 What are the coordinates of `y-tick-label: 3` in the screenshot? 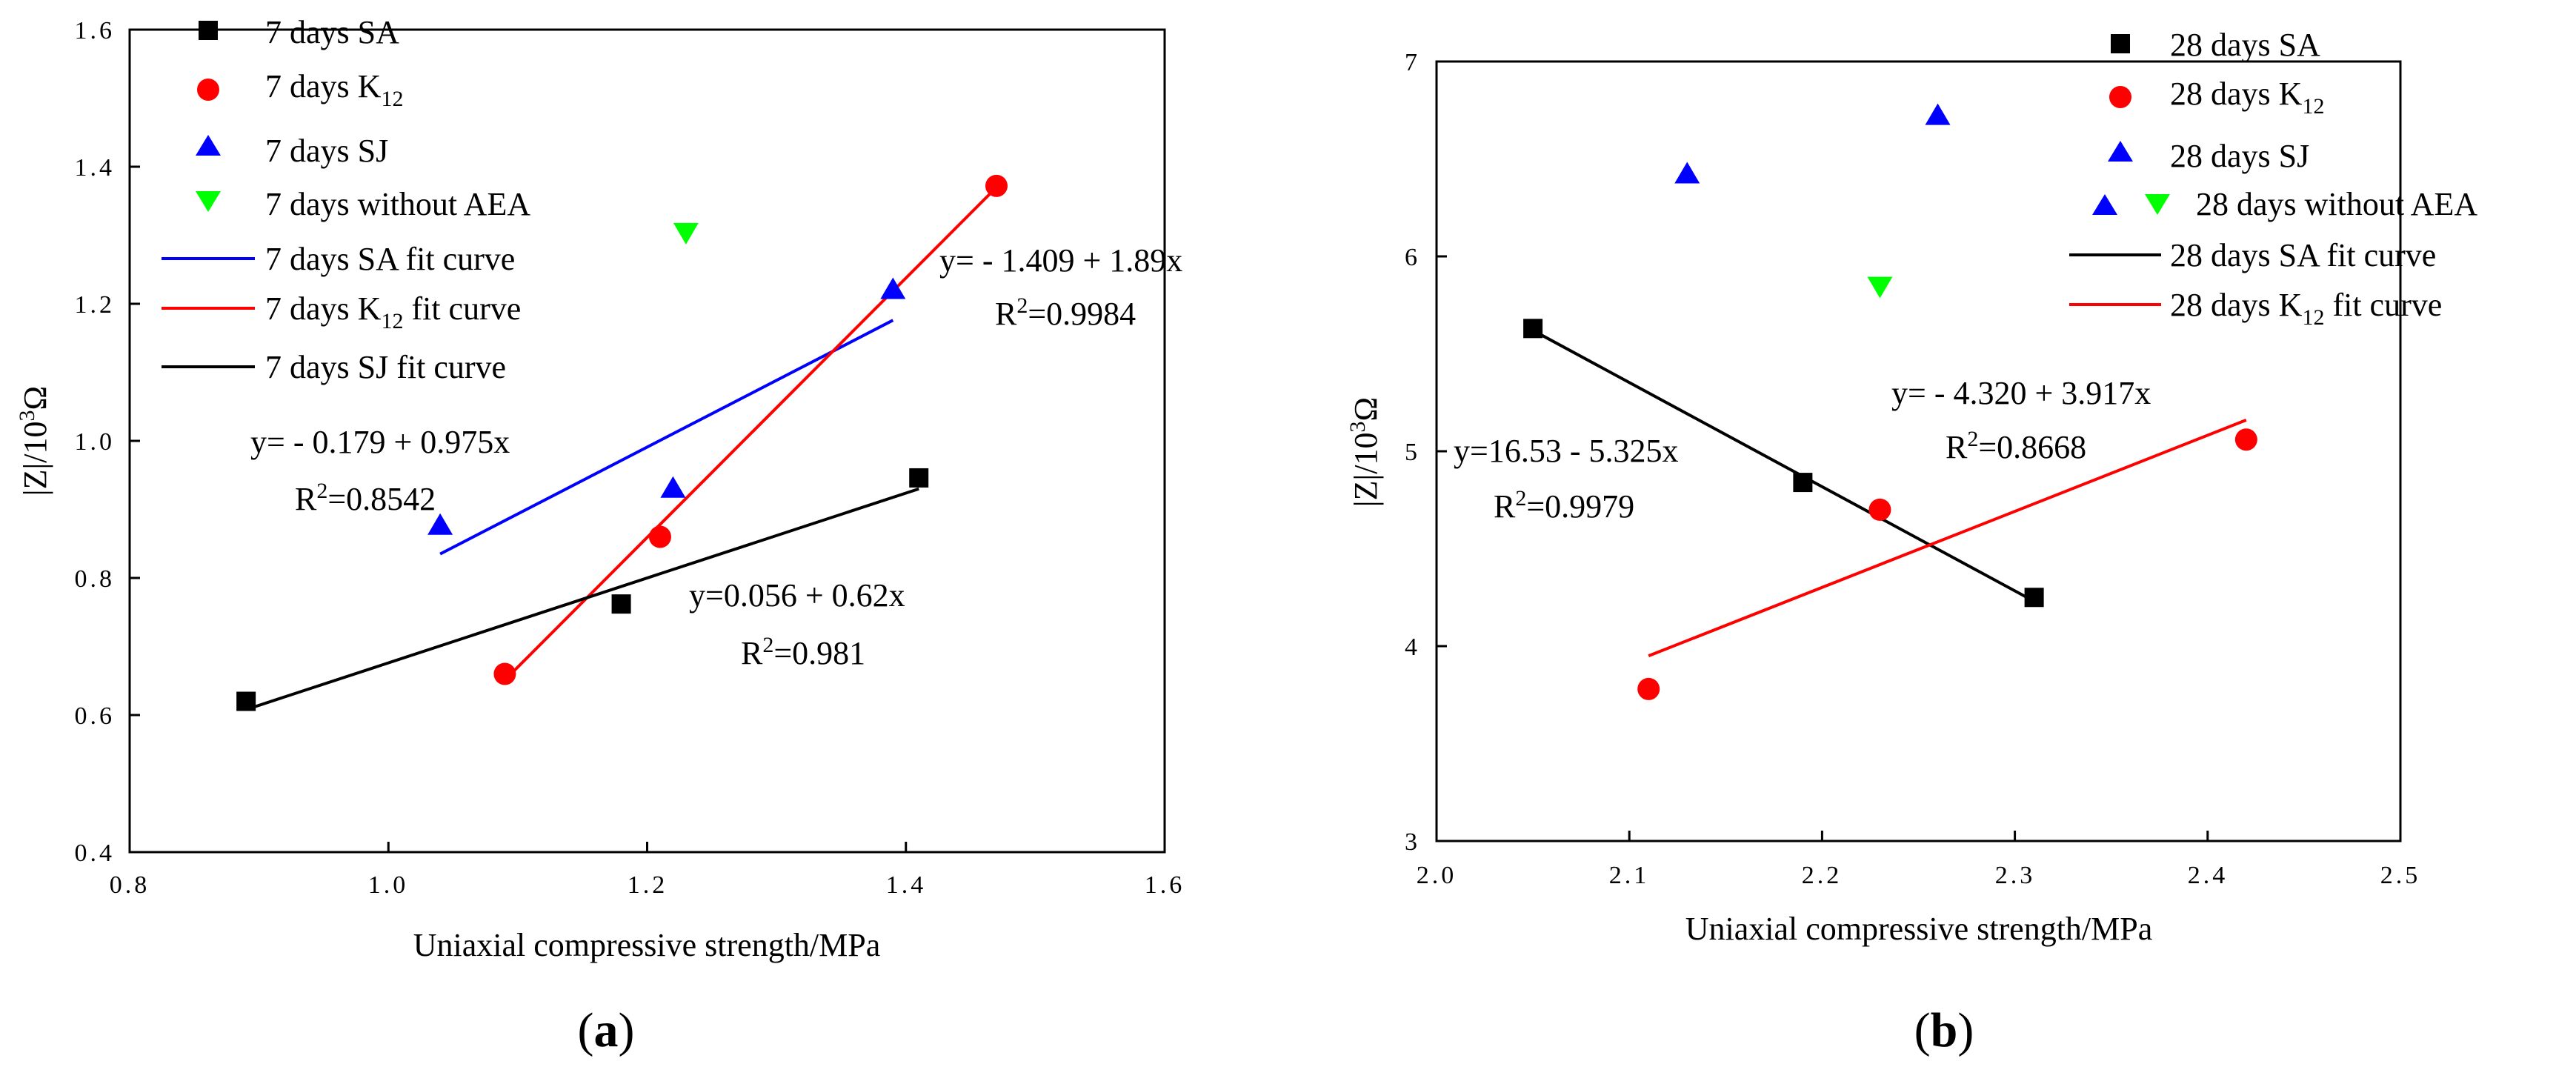 It's located at (1412, 842).